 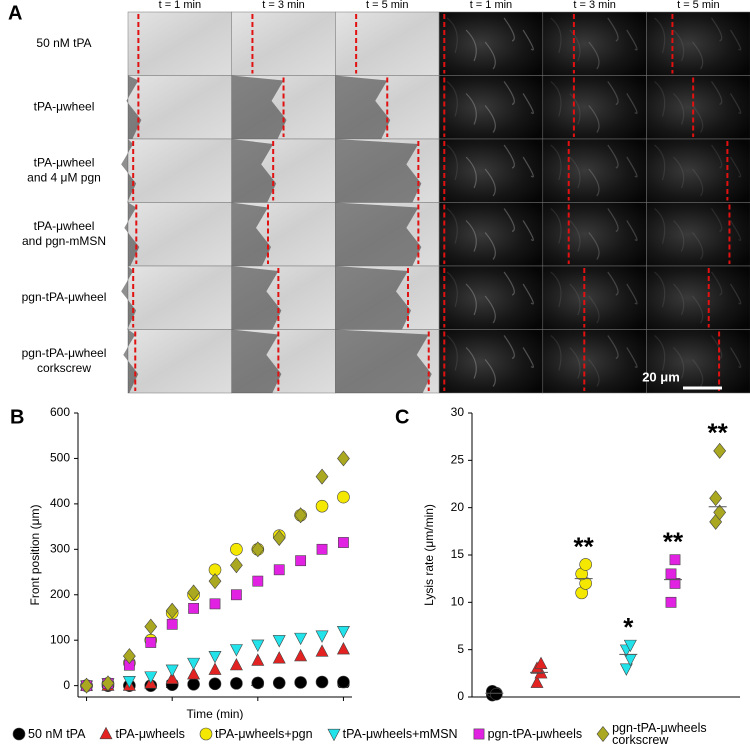 I want to click on y-tick-label: 500, so click(x=60, y=458).